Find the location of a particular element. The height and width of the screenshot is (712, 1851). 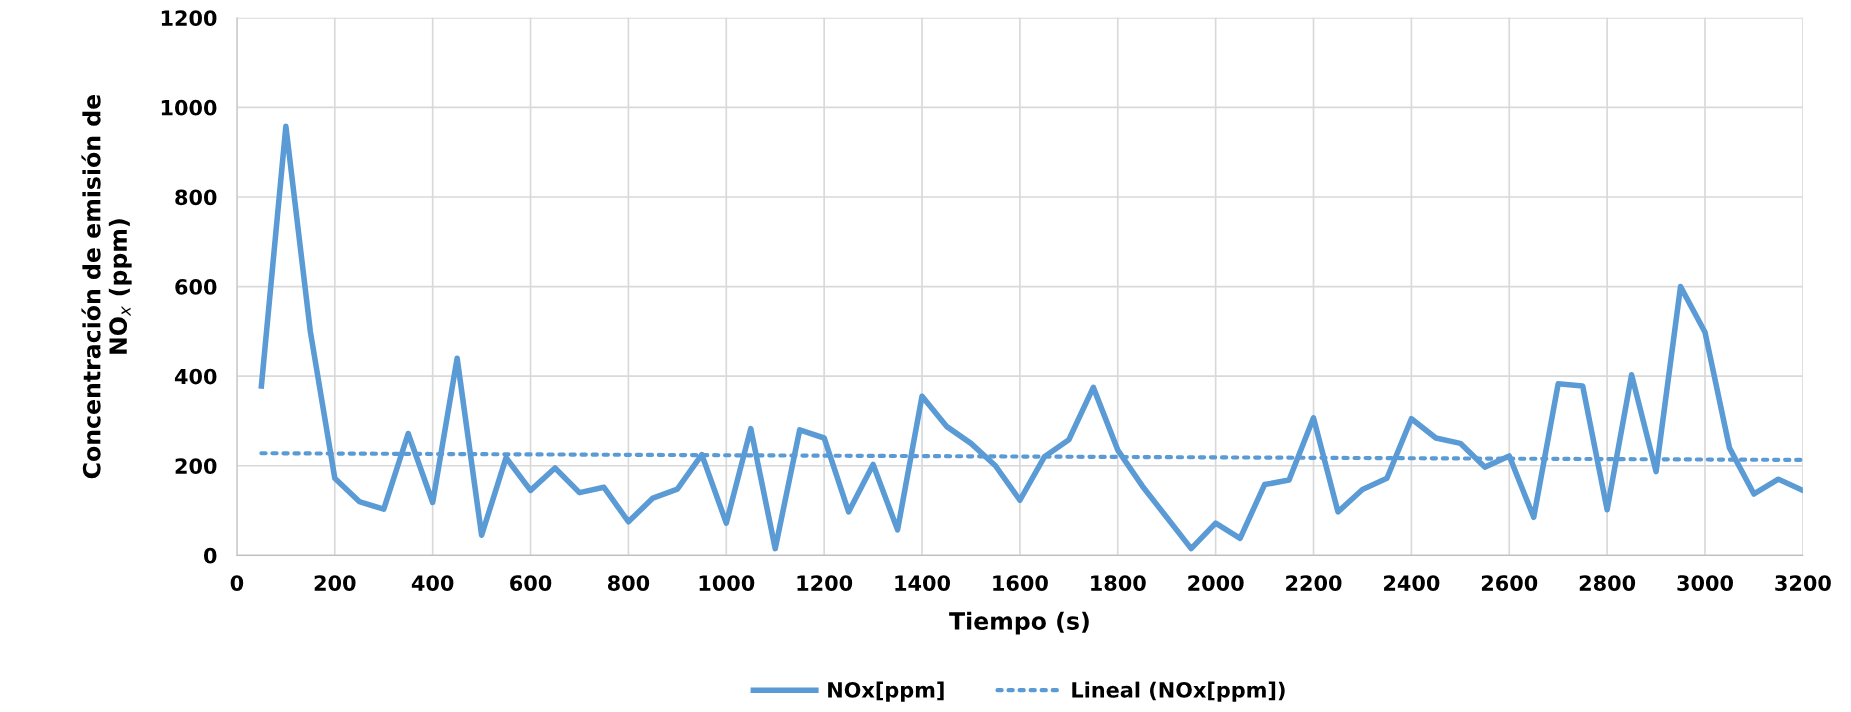

x-tick-label: 2400 is located at coordinates (1412, 583).